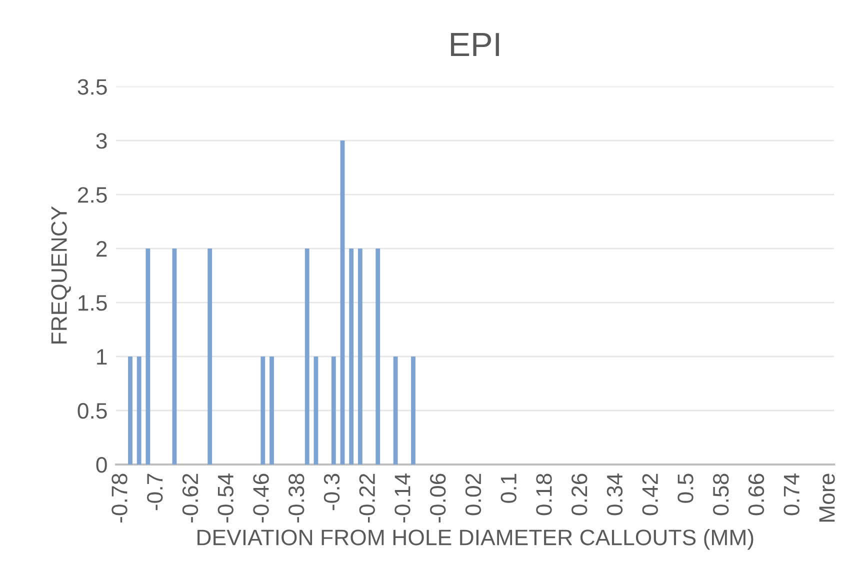  Describe the element at coordinates (721, 495) in the screenshot. I see `x-tick-label: 0.58` at that location.